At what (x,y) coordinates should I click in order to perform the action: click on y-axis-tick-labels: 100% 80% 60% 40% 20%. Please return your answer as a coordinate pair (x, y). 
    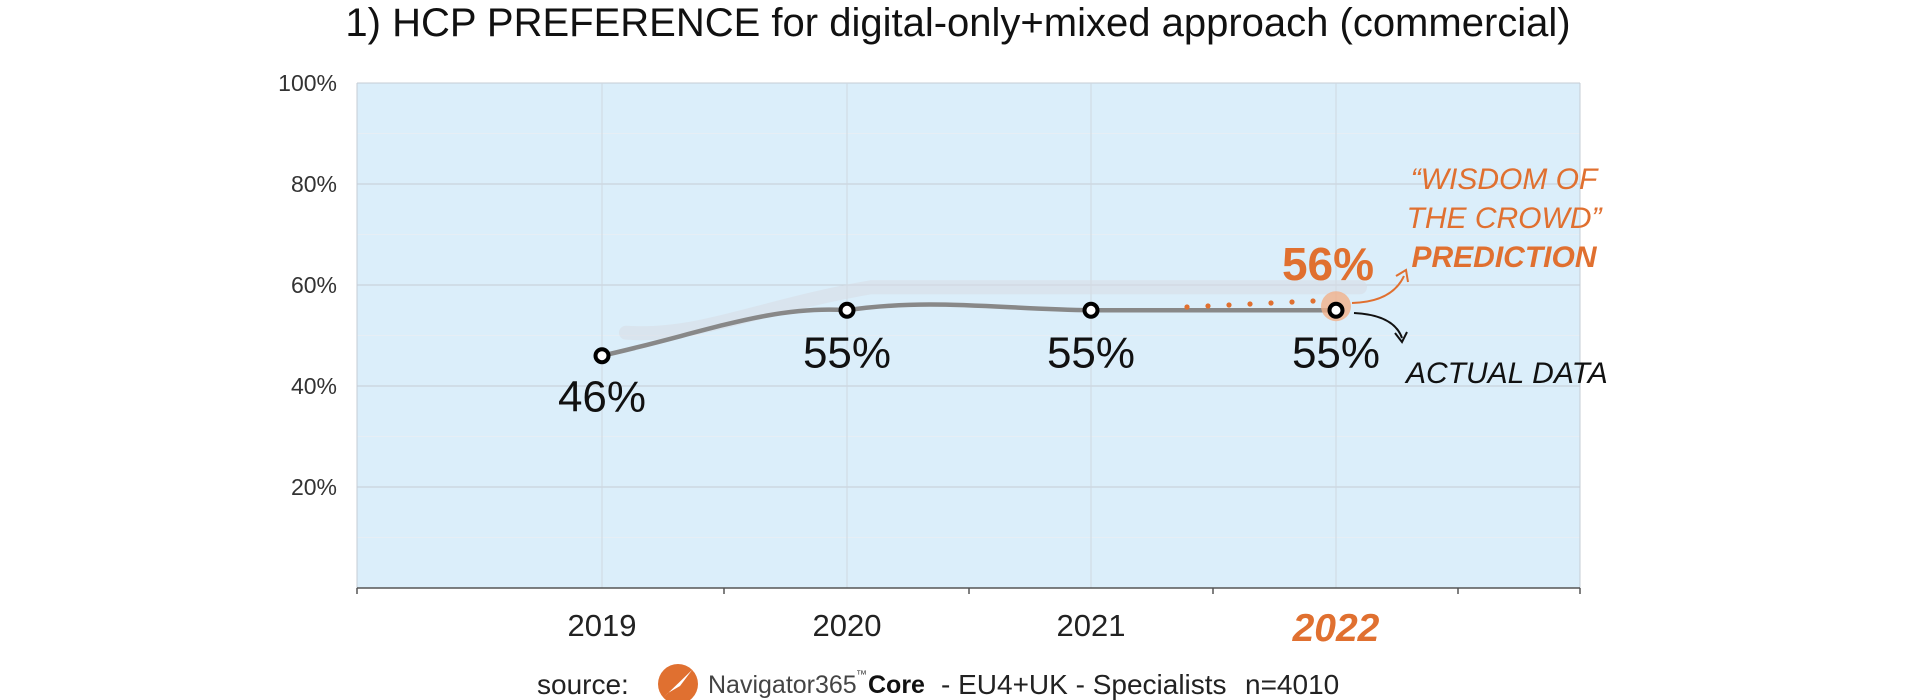
    Looking at the image, I should click on (307, 285).